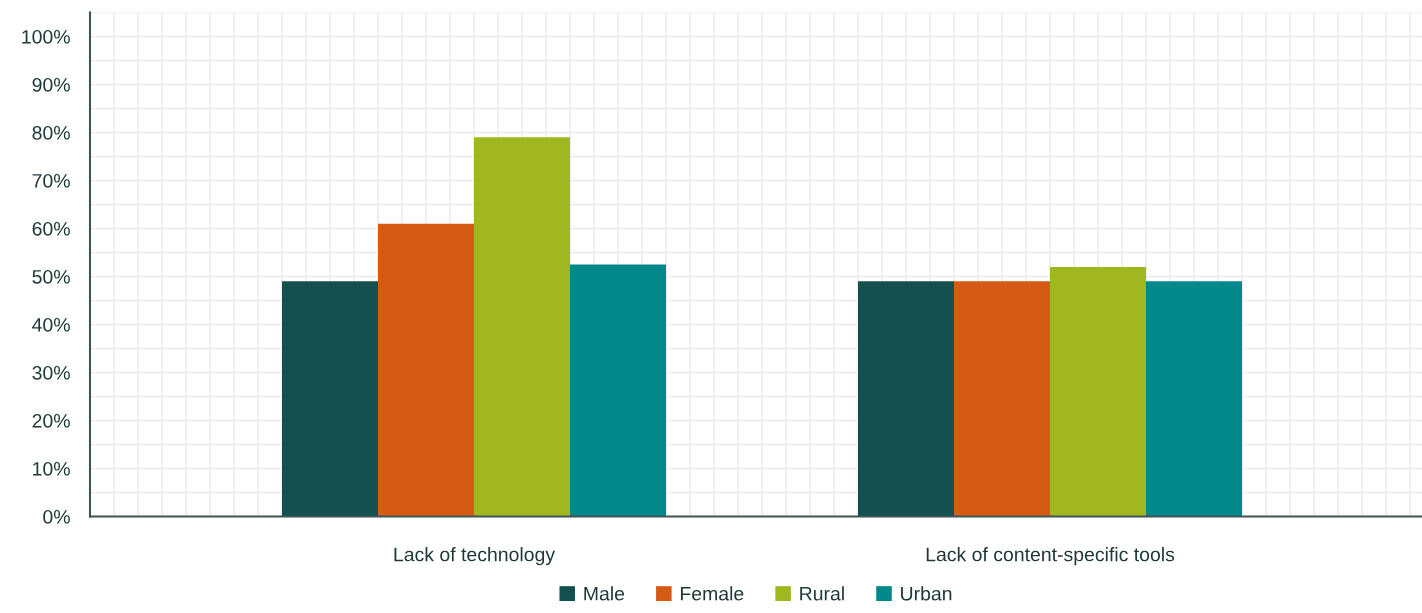 This screenshot has height=613, width=1422. I want to click on x-tick-label: Lack of content-specific tools, so click(1050, 556).